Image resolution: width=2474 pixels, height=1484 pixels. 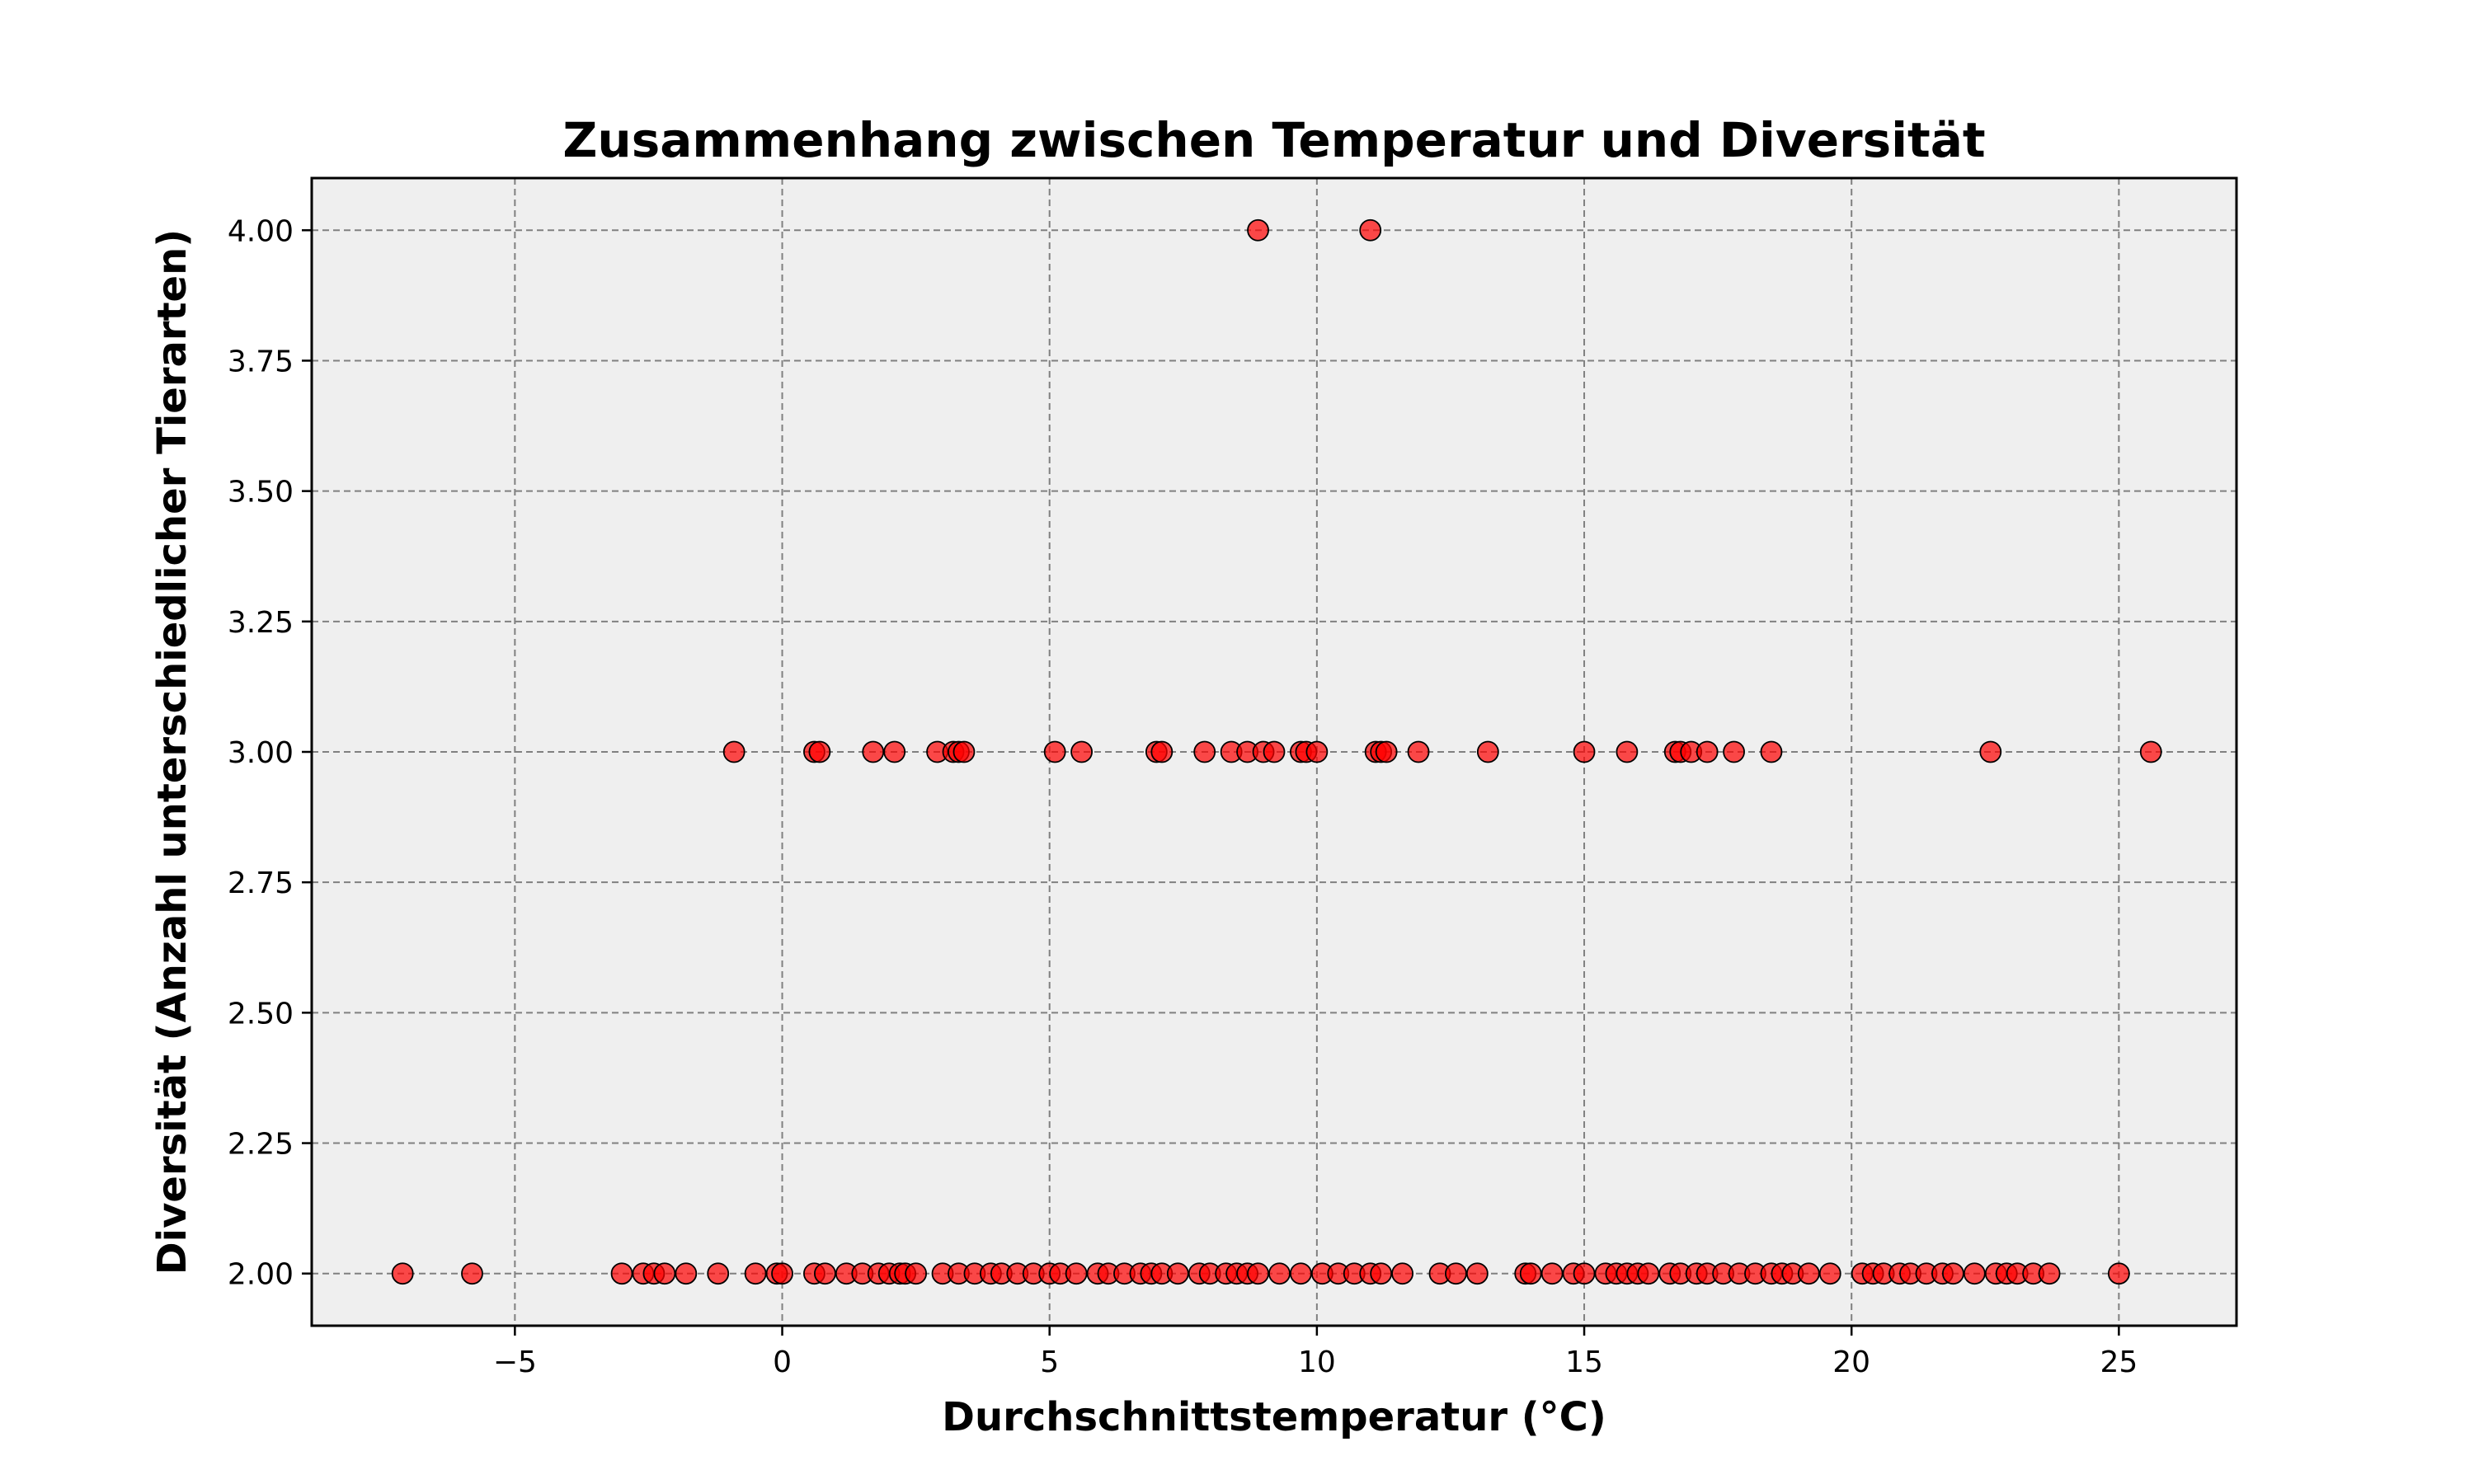 I want to click on x-tick-label: 10, so click(x=1317, y=1362).